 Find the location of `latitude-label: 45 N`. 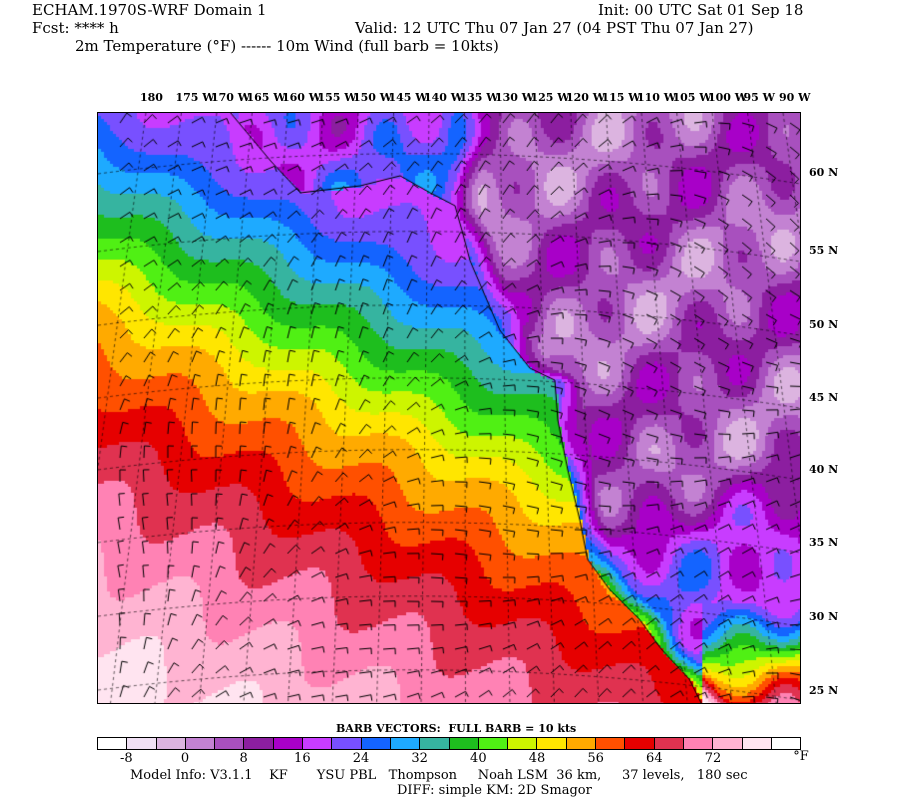

latitude-label: 45 N is located at coordinates (824, 397).